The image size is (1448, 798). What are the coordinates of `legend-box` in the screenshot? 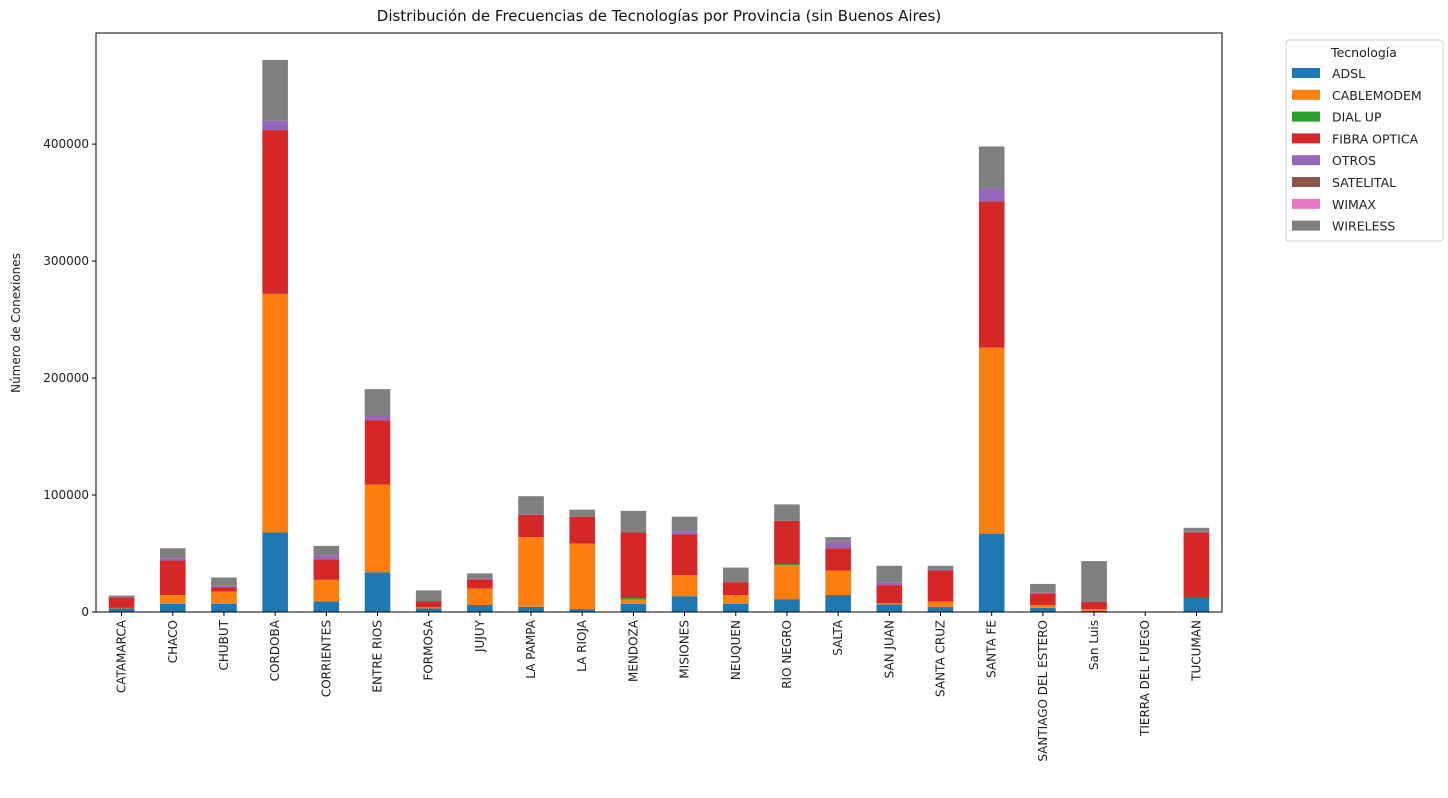 It's located at (1364, 140).